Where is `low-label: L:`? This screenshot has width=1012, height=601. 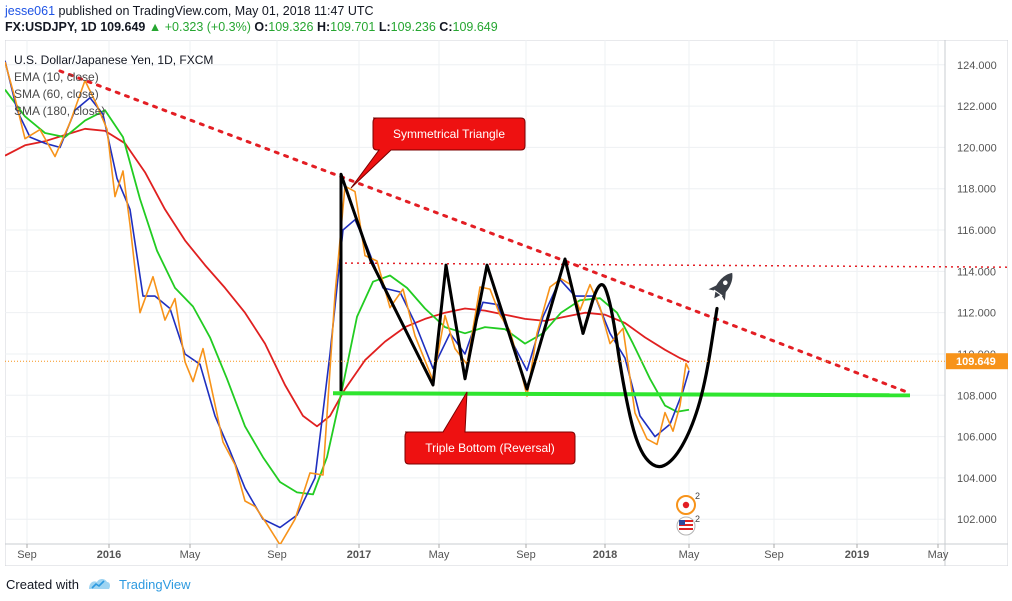 low-label: L: is located at coordinates (384, 27).